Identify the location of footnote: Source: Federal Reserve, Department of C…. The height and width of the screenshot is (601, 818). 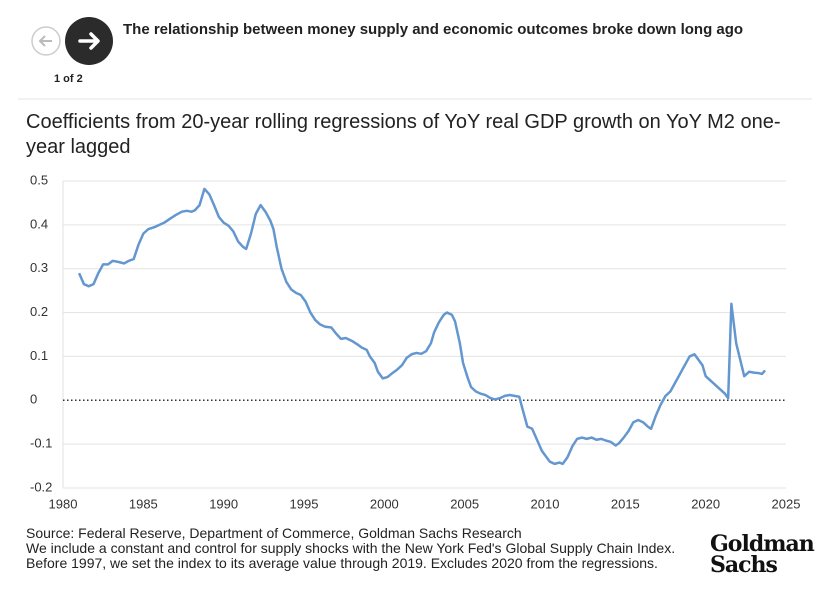
(366, 548).